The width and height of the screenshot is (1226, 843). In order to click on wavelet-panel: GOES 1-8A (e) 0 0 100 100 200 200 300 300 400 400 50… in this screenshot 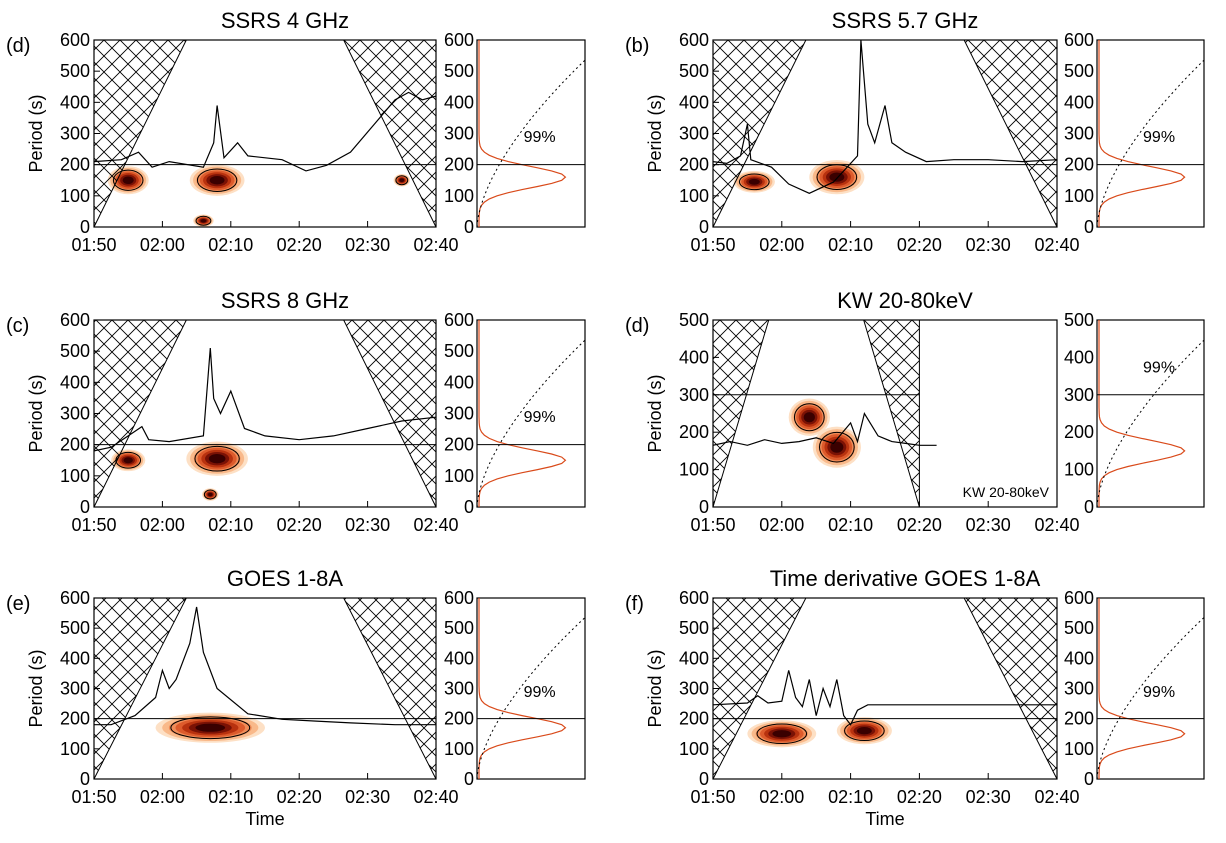, I will do `click(296, 697)`.